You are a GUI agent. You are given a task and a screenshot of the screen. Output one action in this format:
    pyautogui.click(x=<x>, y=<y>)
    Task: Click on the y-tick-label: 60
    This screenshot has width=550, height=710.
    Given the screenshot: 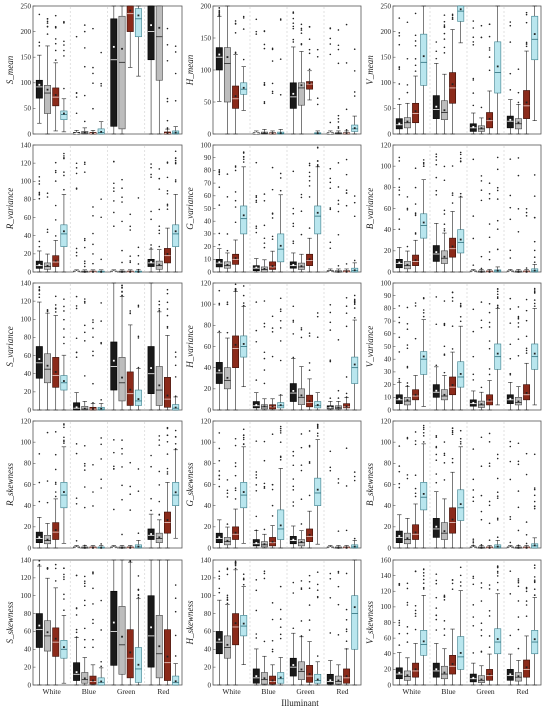 What is the action you would take?
    pyautogui.click(x=28, y=632)
    